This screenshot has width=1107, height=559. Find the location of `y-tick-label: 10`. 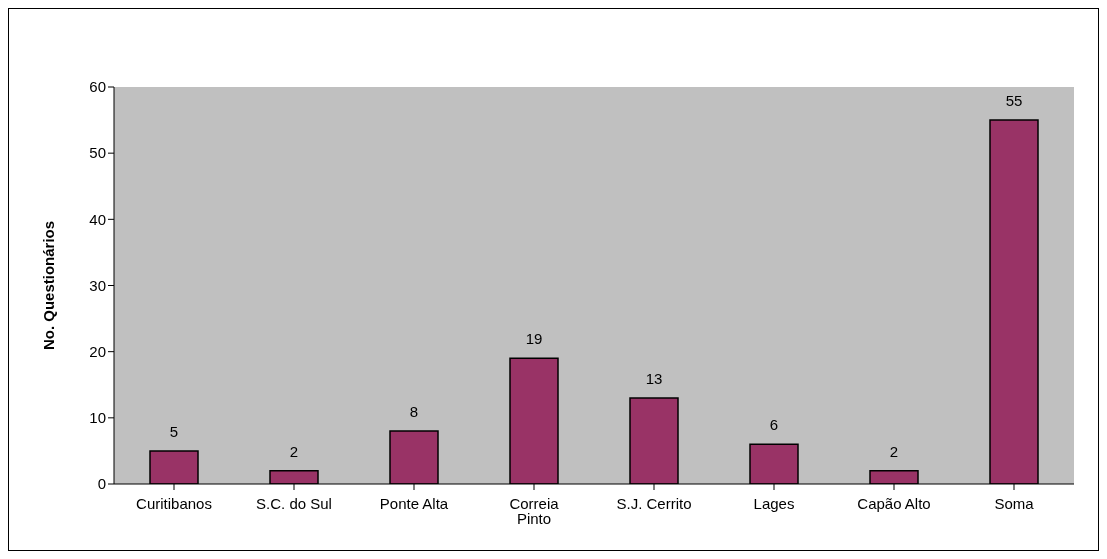

y-tick-label: 10 is located at coordinates (97, 418).